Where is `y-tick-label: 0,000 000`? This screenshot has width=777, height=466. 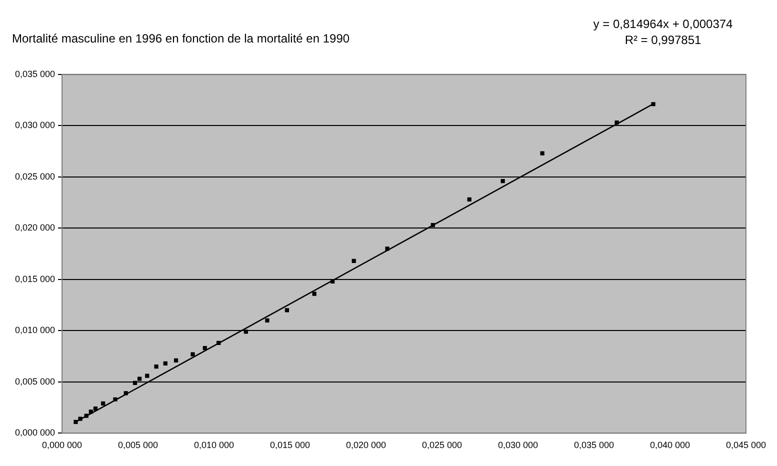 y-tick-label: 0,000 000 is located at coordinates (35, 433).